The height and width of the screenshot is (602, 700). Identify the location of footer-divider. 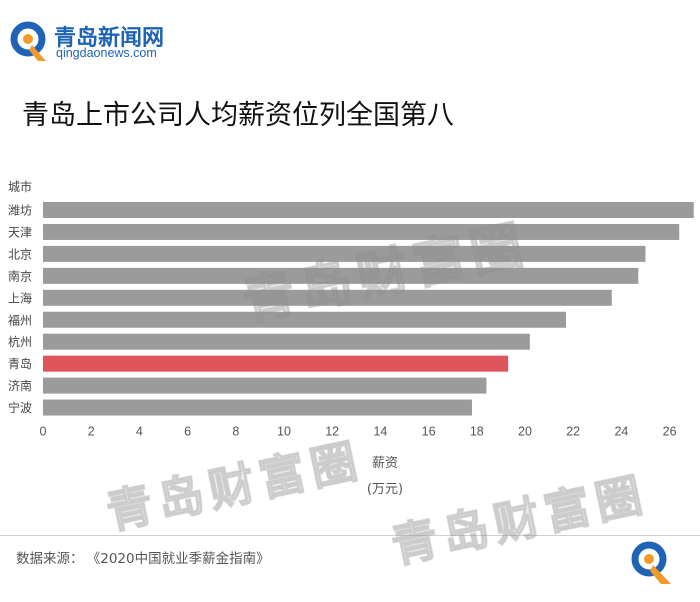
(350, 535).